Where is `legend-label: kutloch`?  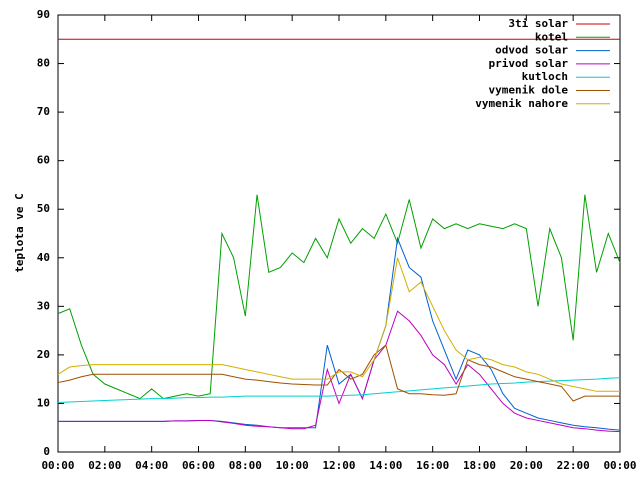 legend-label: kutloch is located at coordinates (545, 76).